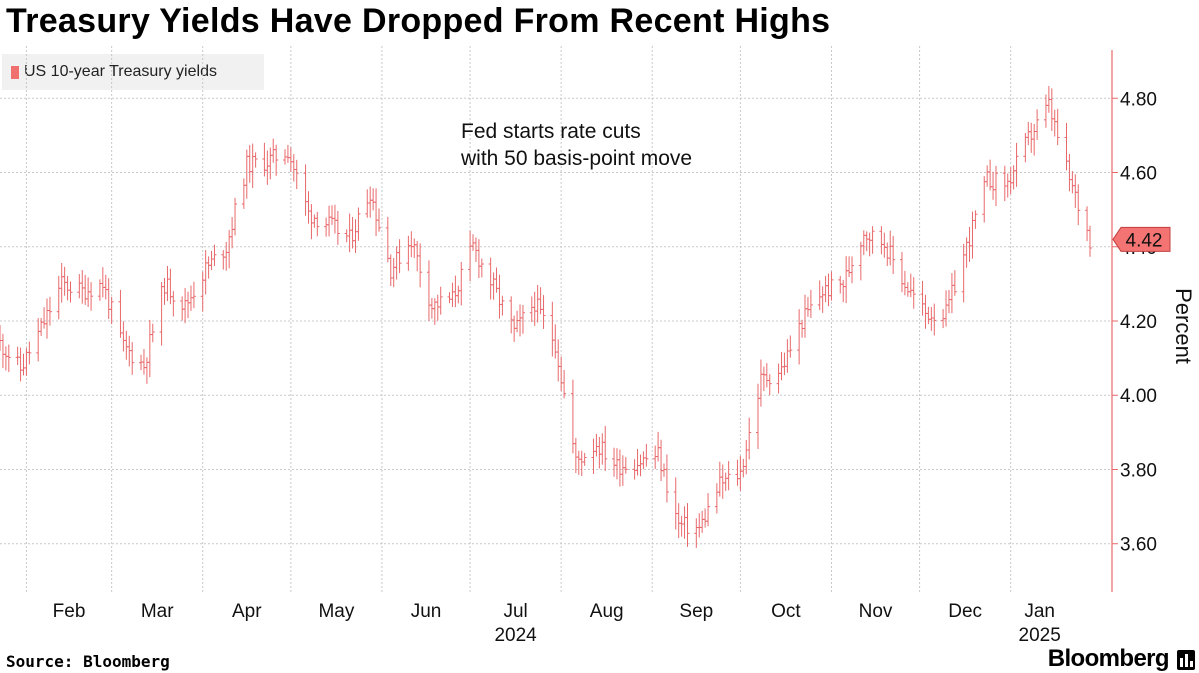 This screenshot has height=673, width=1199. I want to click on x-year-label: 2024, so click(515, 635).